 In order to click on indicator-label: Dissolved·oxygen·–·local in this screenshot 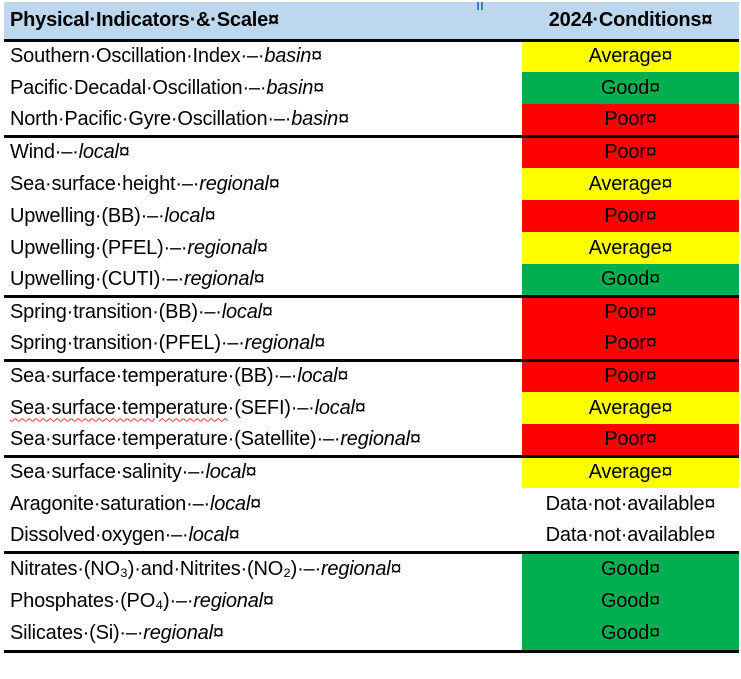, I will do `click(119, 535)`.